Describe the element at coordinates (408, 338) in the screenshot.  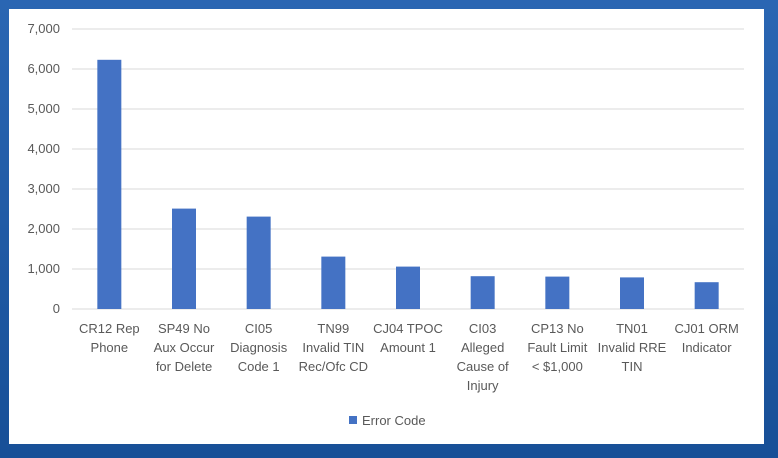
I see `x-category-label: CJ04 TPOC Amount 1` at that location.